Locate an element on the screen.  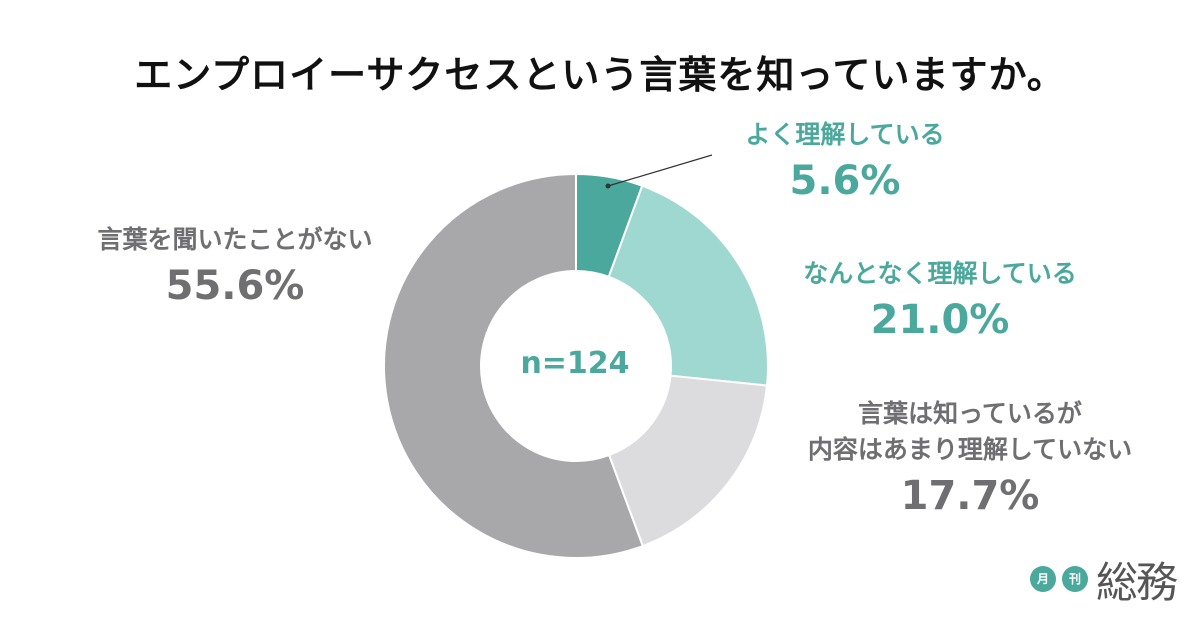
slice-label-2: 言葉は知っているが 内容はあまり理解していない 17.7% is located at coordinates (970, 460).